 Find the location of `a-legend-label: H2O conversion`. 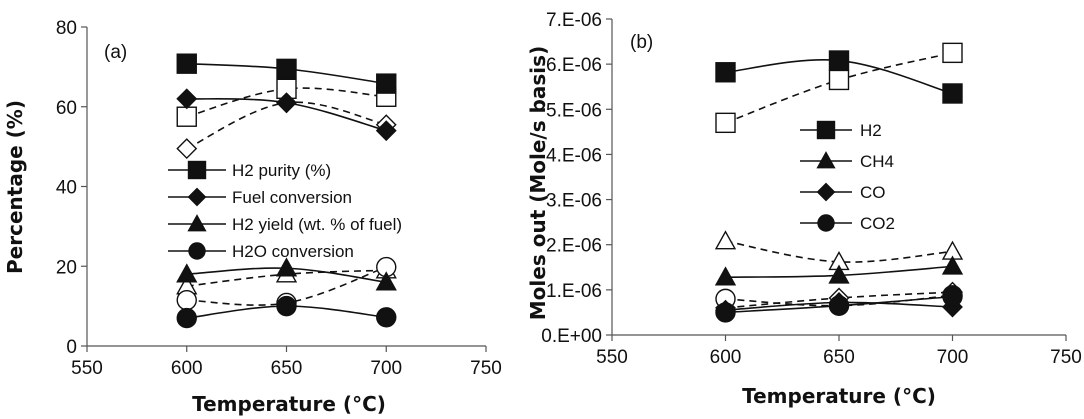

a-legend-label: H2O conversion is located at coordinates (293, 251).